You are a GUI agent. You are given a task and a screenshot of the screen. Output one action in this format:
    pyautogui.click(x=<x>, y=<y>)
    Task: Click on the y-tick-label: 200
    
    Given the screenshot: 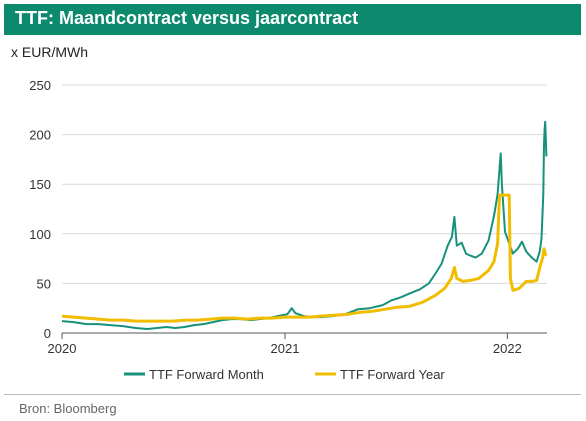 What is the action you would take?
    pyautogui.click(x=40, y=135)
    